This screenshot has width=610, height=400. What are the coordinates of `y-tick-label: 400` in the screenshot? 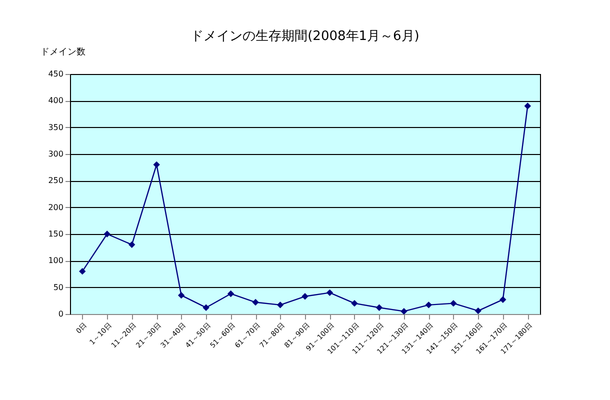 It's located at (56, 101).